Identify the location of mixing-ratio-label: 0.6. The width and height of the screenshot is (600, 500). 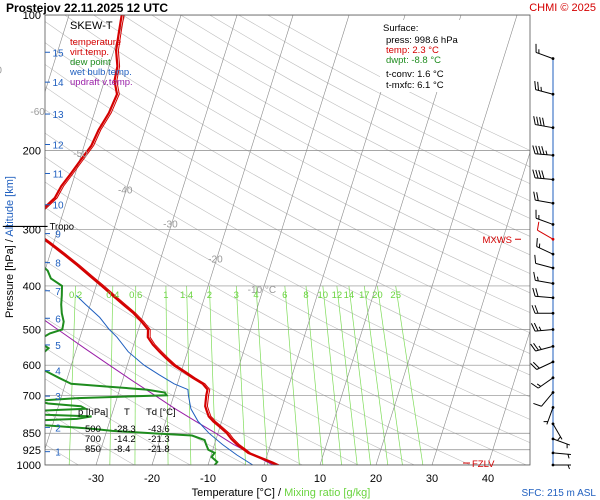
(135, 295).